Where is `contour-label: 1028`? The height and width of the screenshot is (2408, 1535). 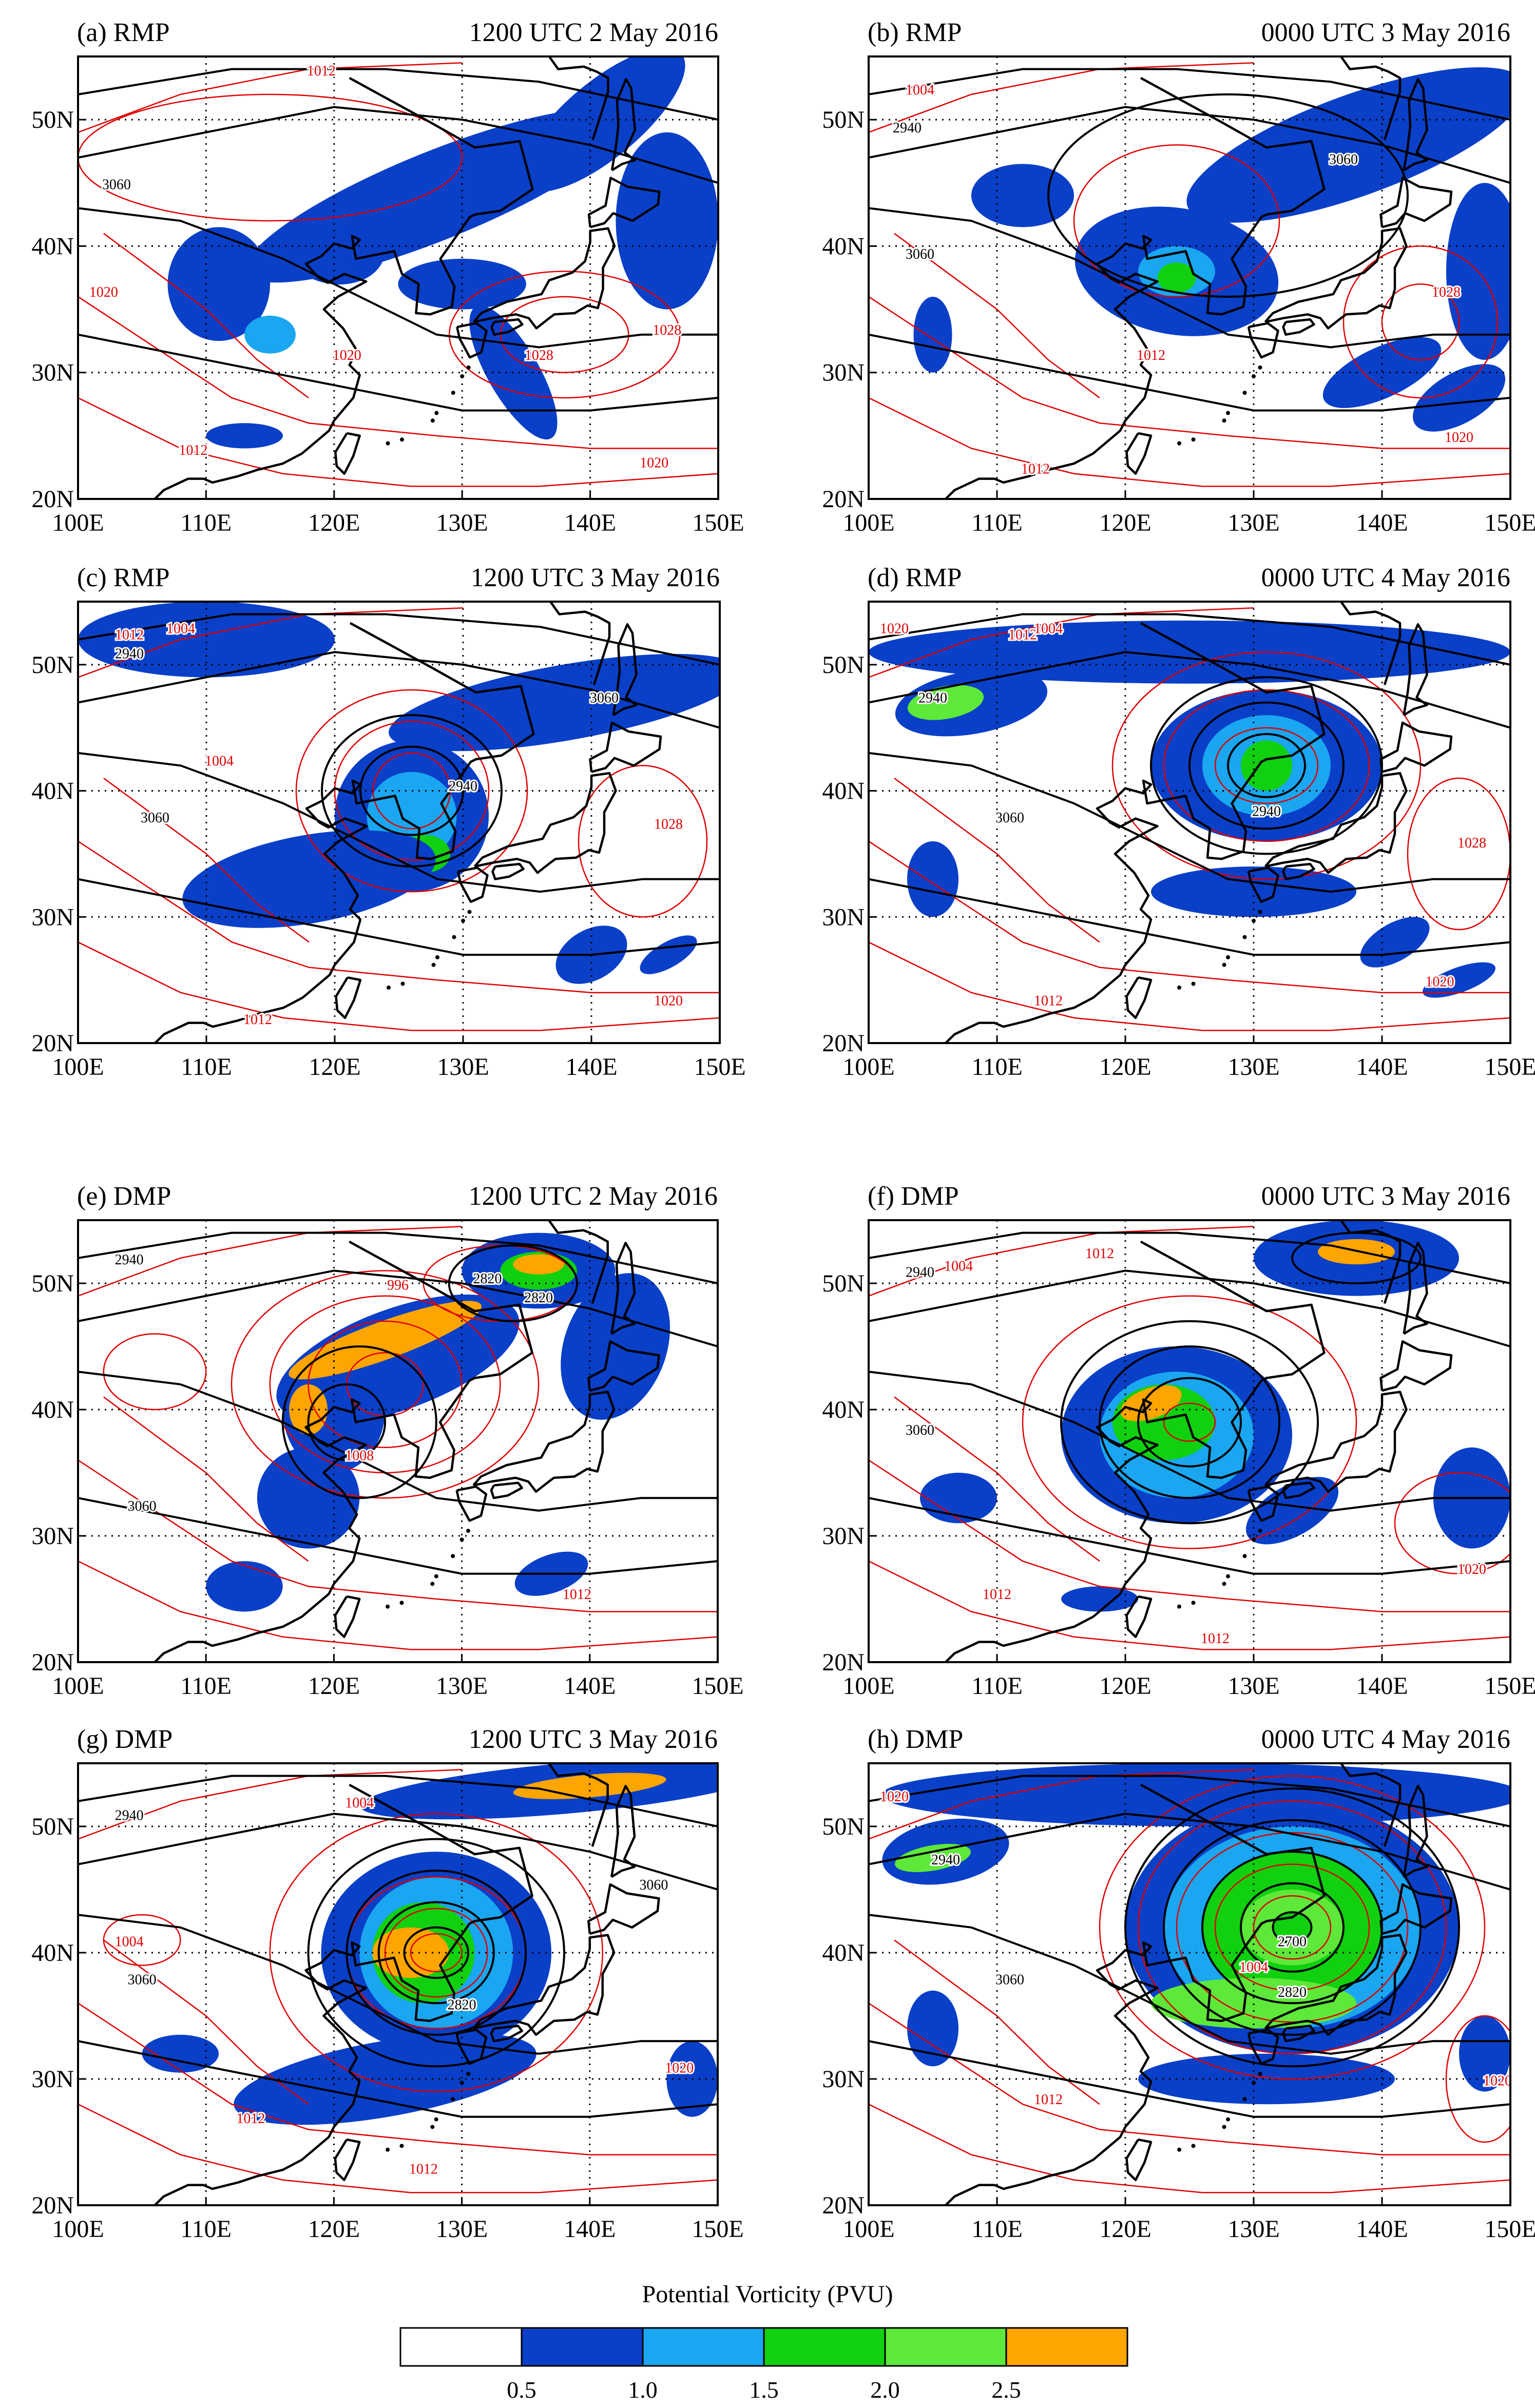
contour-label: 1028 is located at coordinates (1471, 843).